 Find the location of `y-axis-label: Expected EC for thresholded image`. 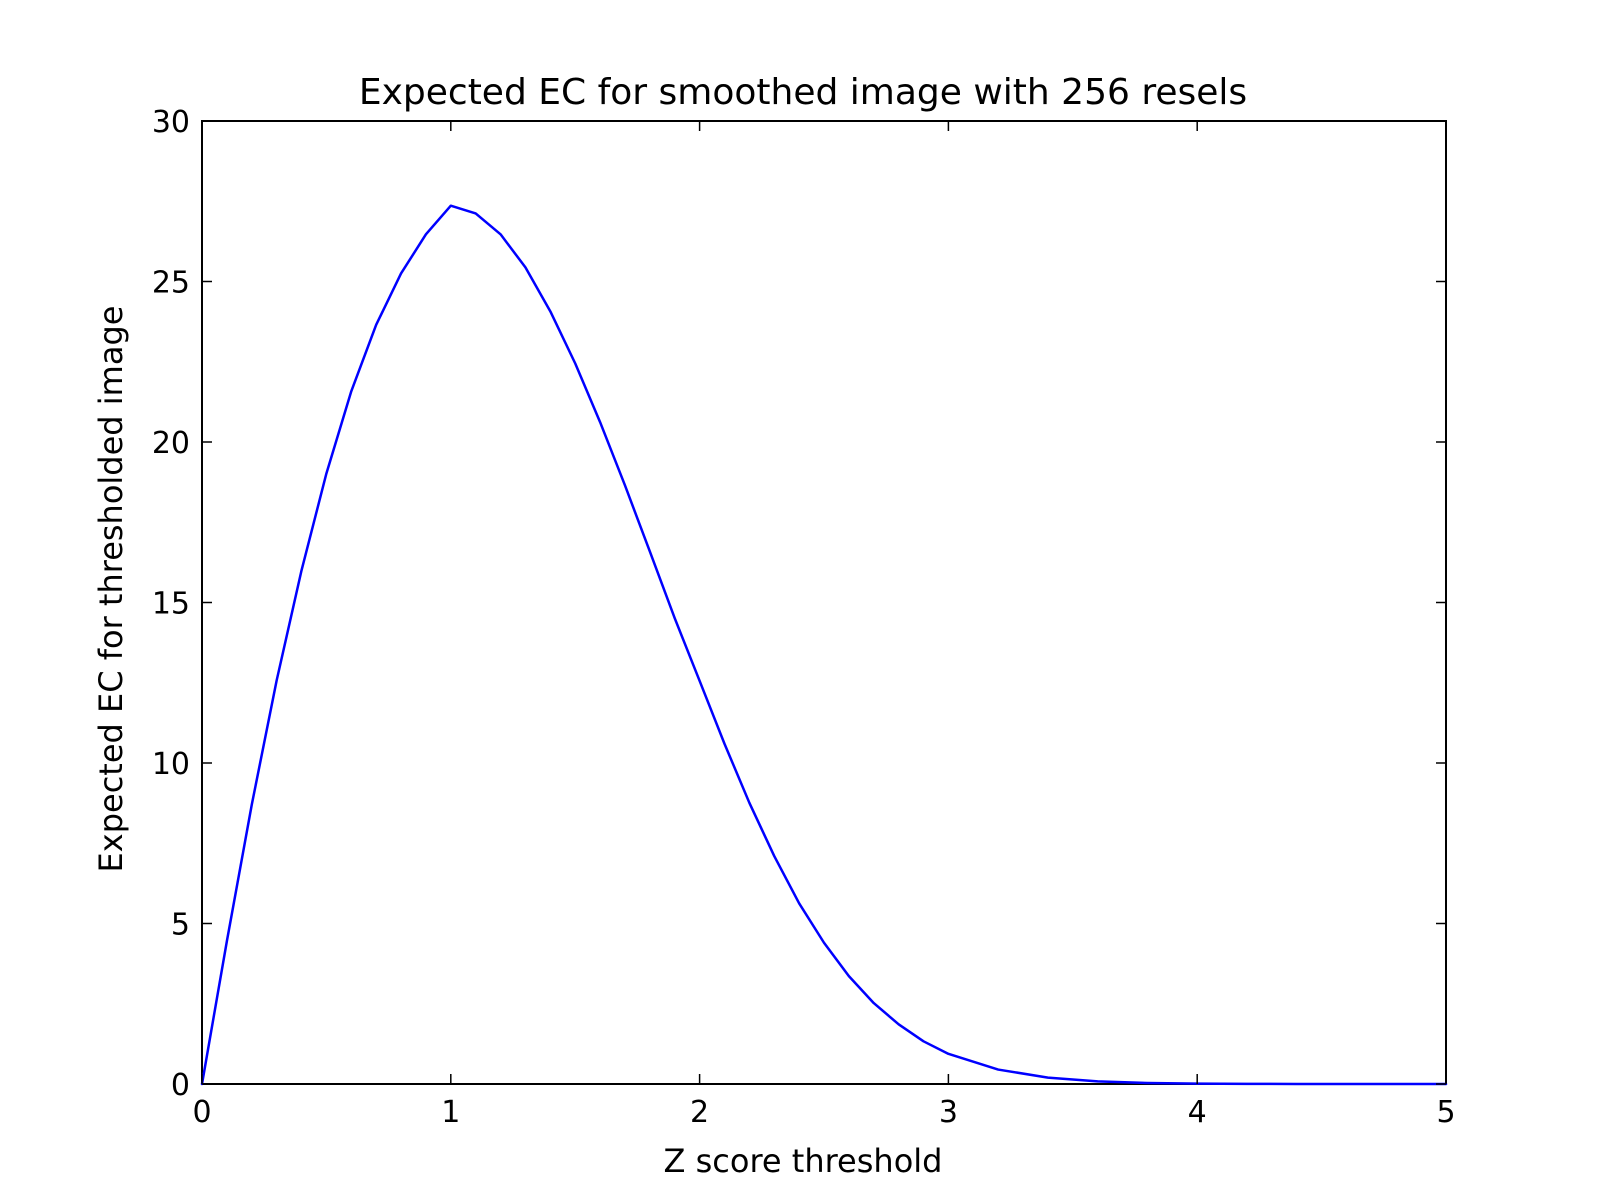

y-axis-label: Expected EC for thresholded image is located at coordinates (111, 589).